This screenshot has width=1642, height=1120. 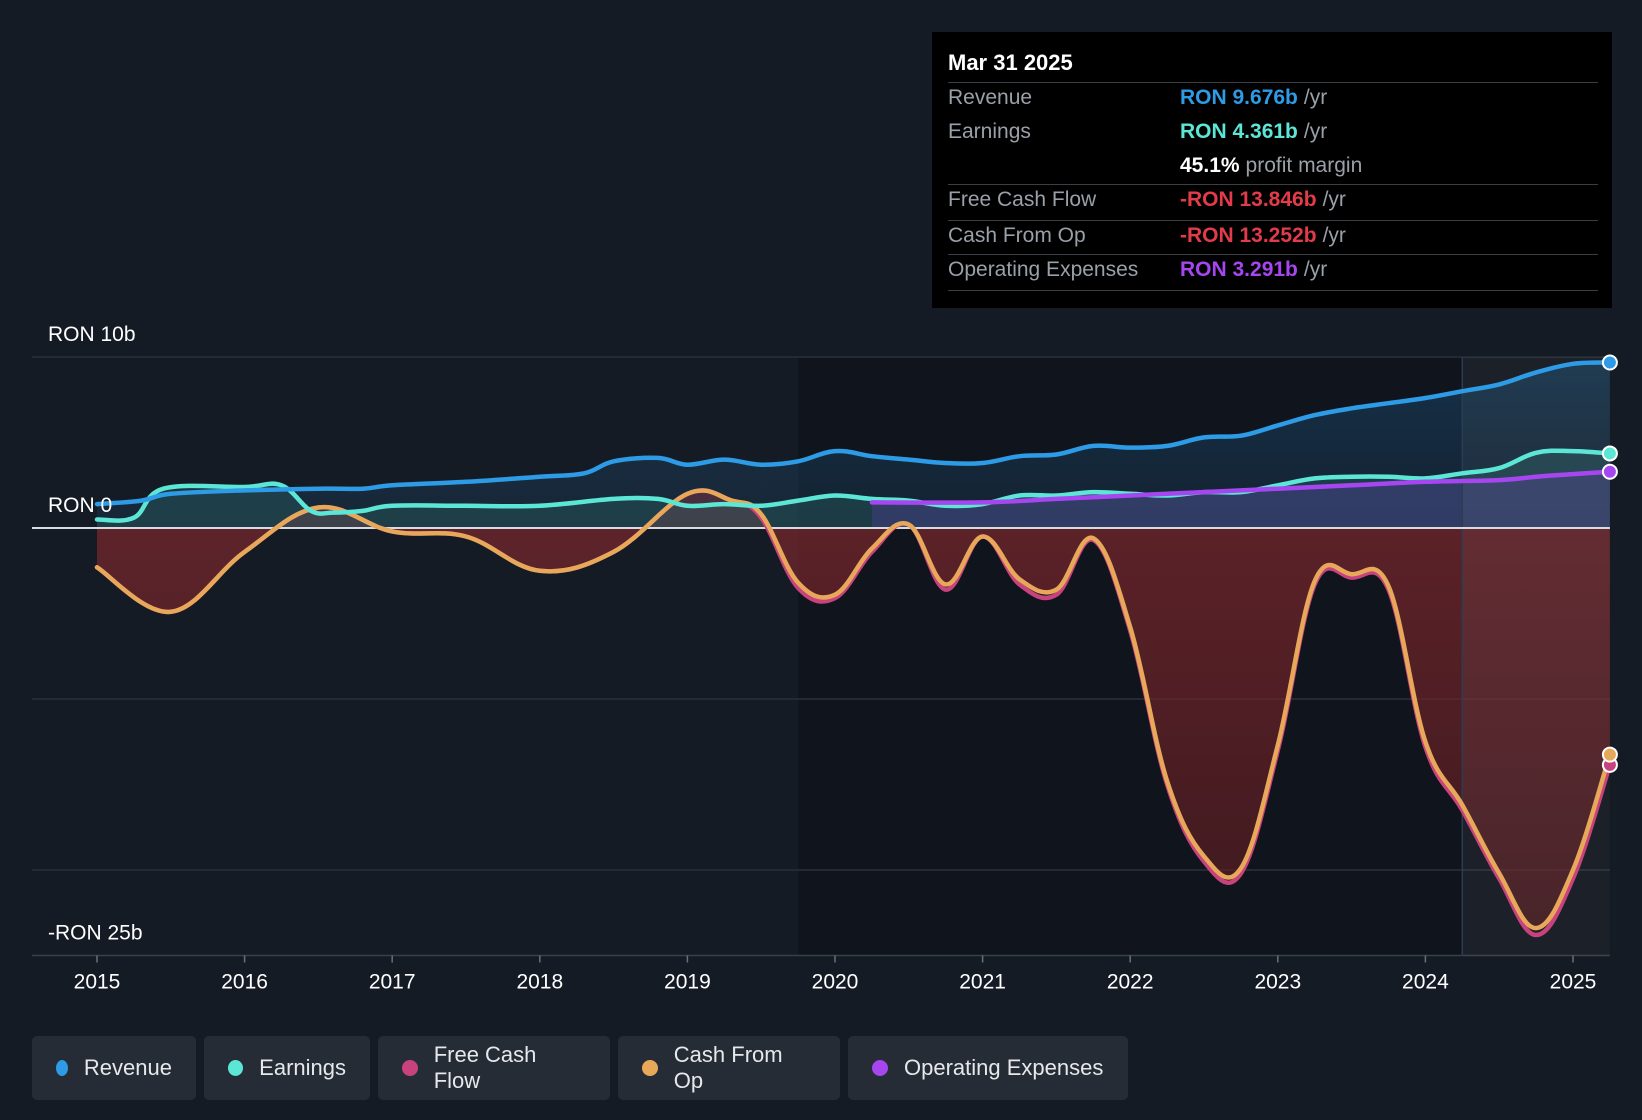 What do you see at coordinates (539, 982) in the screenshot?
I see `x-tick-label: 2018` at bounding box center [539, 982].